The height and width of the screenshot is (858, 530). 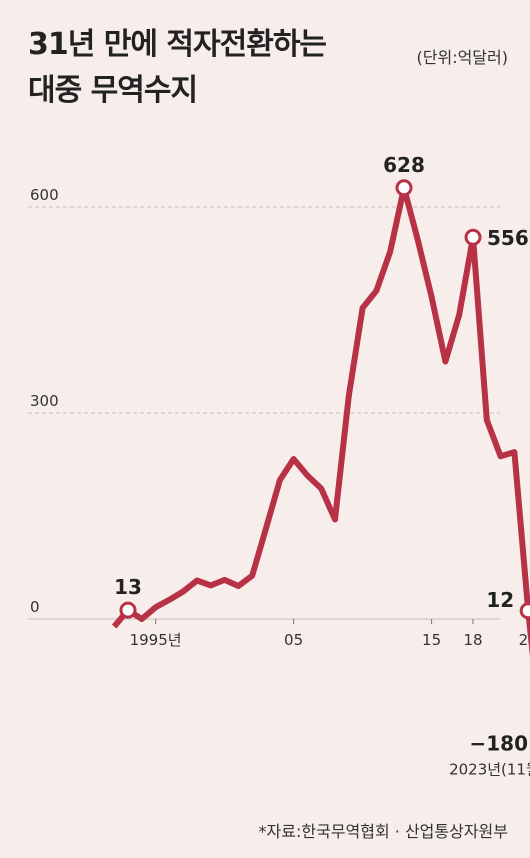 What do you see at coordinates (462, 57) in the screenshot?
I see `unit-label: (단위:억달러)` at bounding box center [462, 57].